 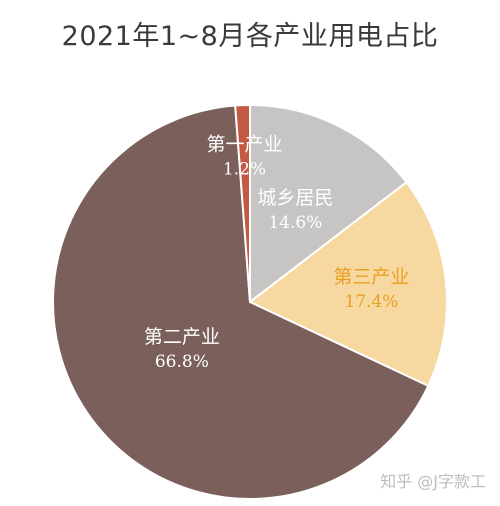 I want to click on watermark: 知乎 @J字款工, so click(x=433, y=481).